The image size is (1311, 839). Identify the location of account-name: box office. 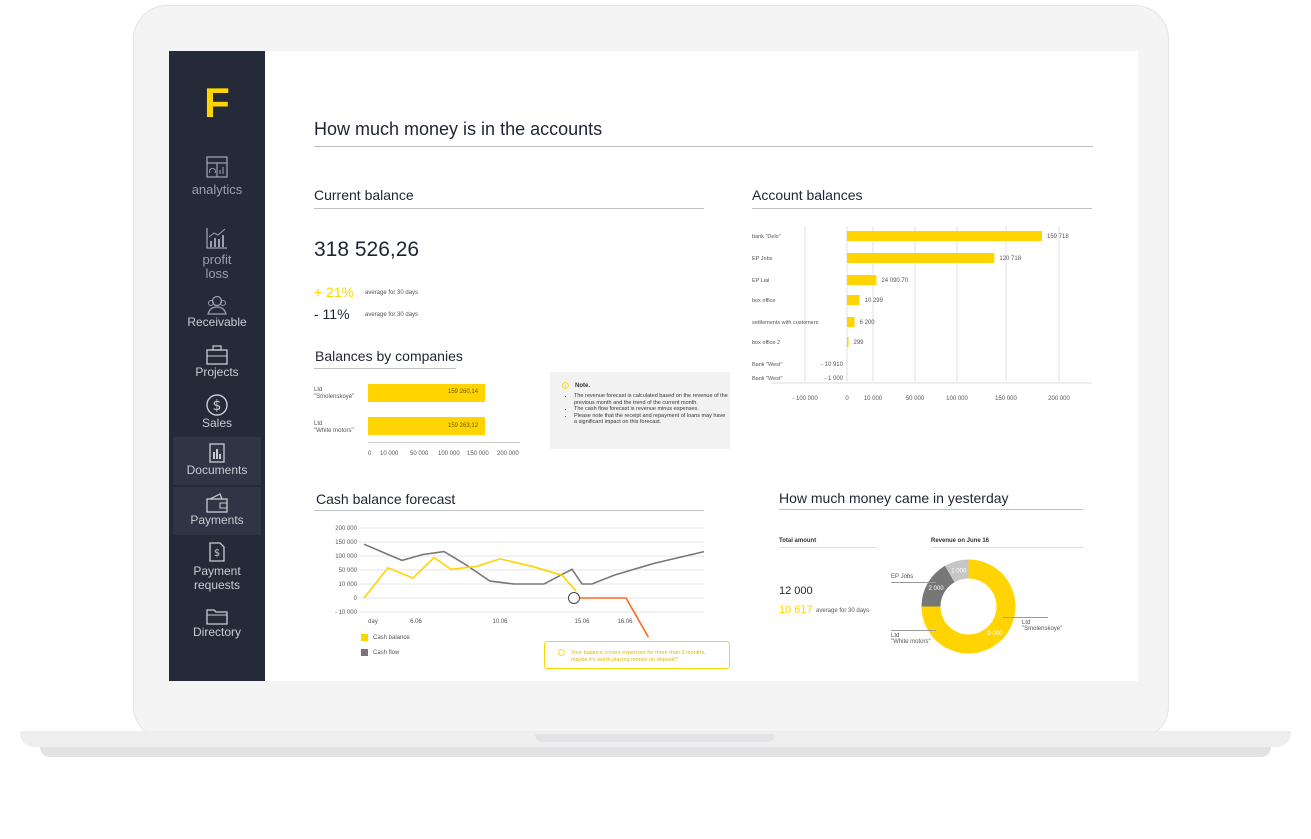
(763, 301).